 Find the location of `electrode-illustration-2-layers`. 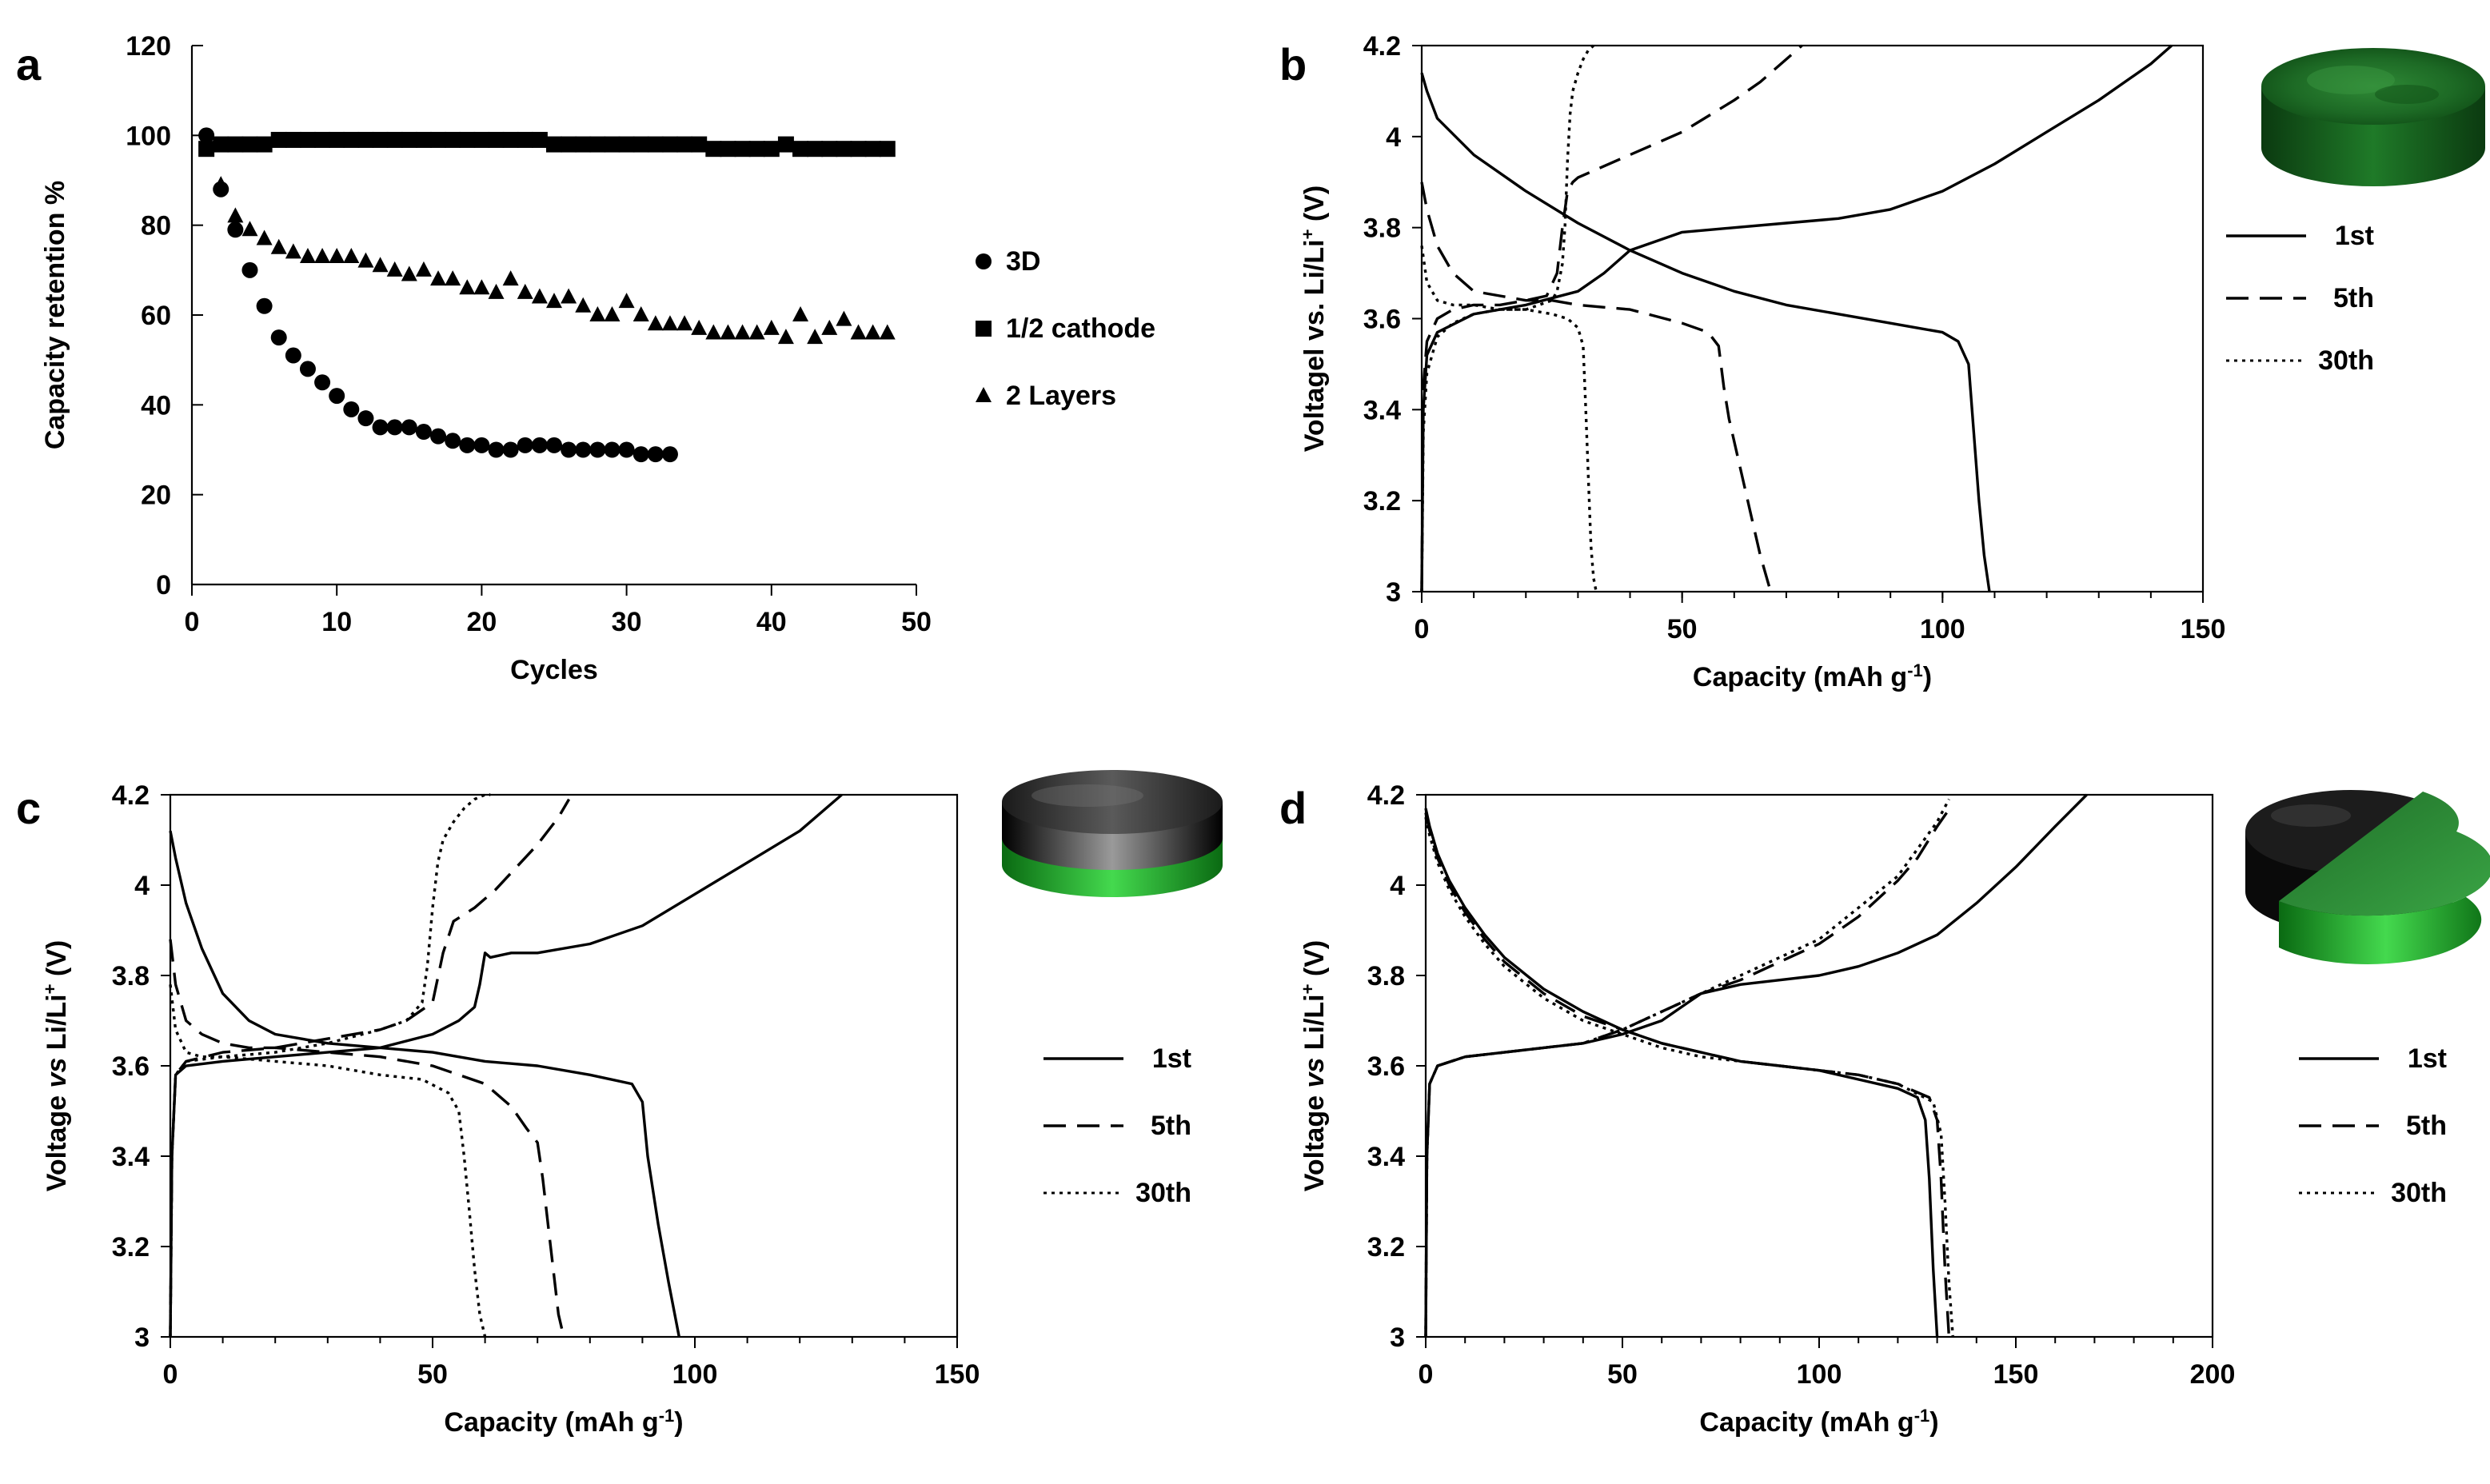

electrode-illustration-2-layers is located at coordinates (1112, 833).